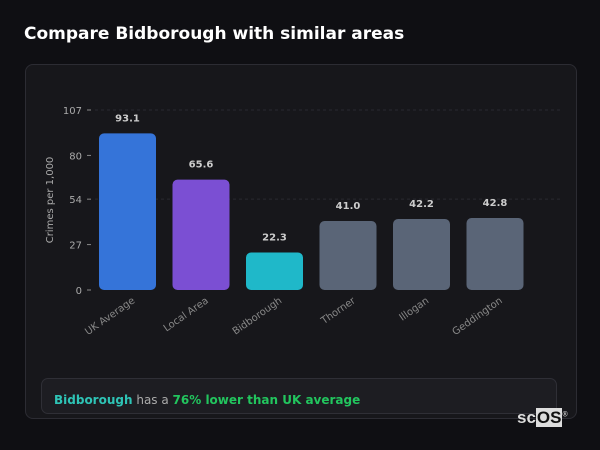  I want to click on y-tick-label: 0, so click(79, 291).